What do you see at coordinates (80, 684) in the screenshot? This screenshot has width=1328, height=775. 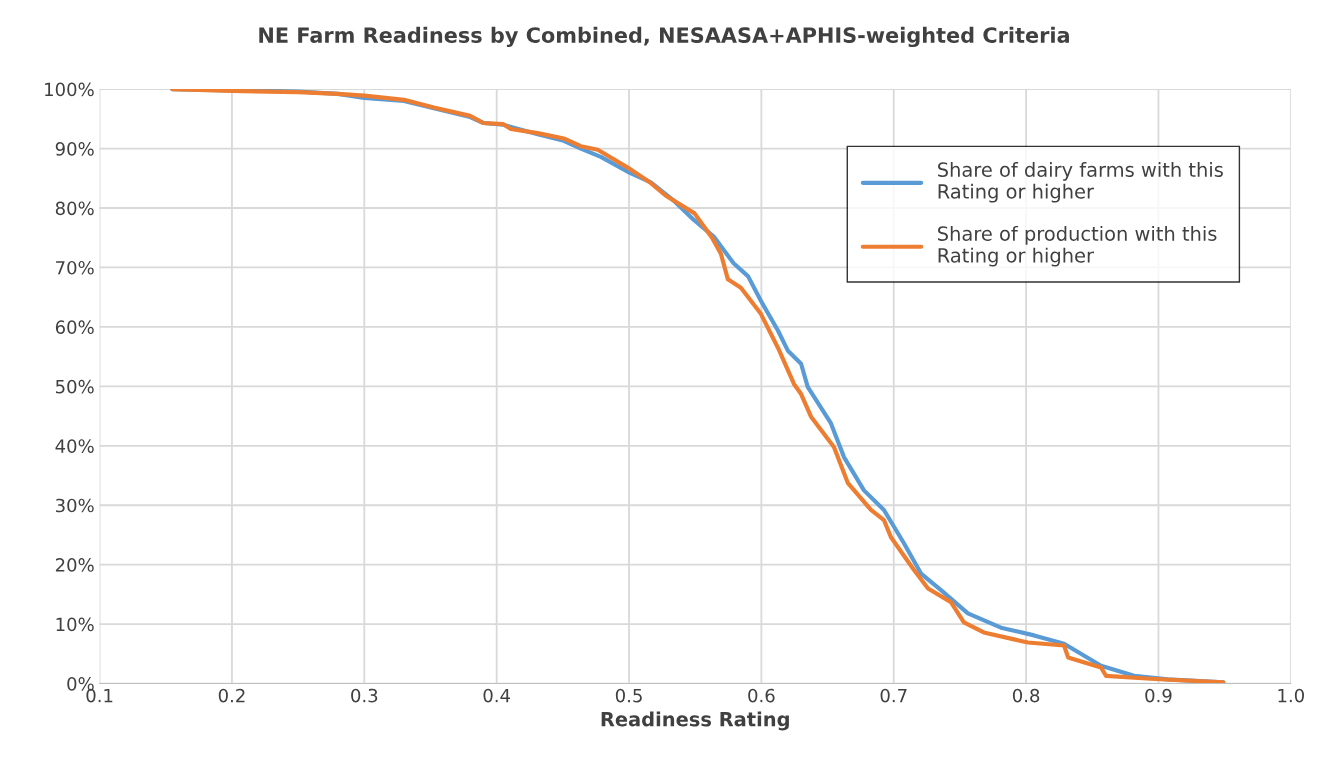 I see `y-tick-label: 0%` at bounding box center [80, 684].